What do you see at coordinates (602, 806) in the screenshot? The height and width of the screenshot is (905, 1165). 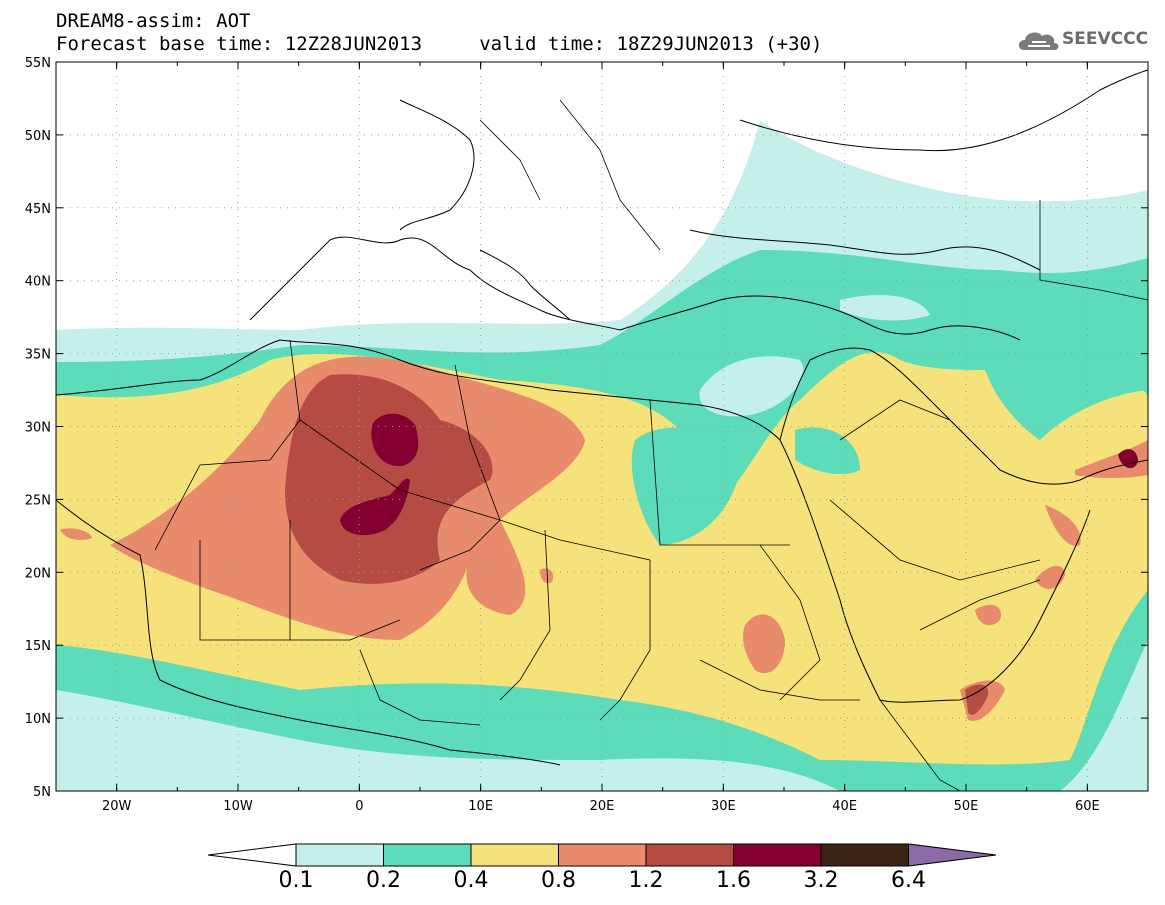 I see `lon-tick-label: 20E` at bounding box center [602, 806].